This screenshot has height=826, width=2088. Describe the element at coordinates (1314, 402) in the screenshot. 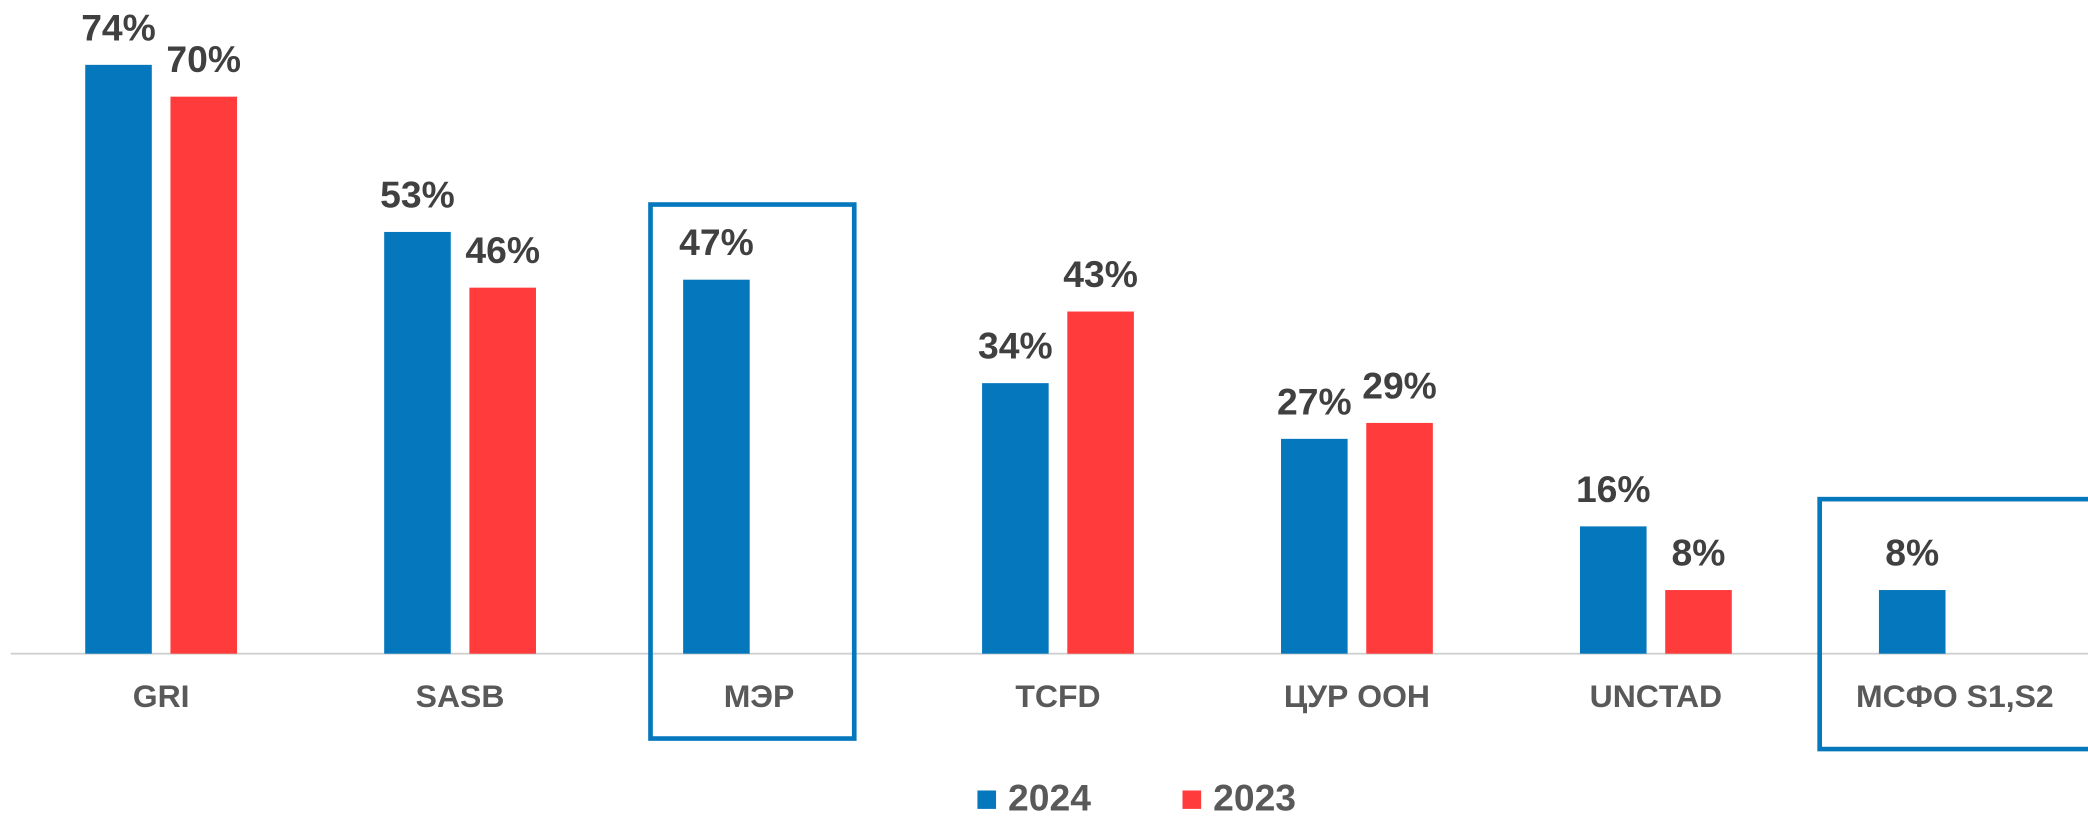

I see `value-label: 27%` at that location.